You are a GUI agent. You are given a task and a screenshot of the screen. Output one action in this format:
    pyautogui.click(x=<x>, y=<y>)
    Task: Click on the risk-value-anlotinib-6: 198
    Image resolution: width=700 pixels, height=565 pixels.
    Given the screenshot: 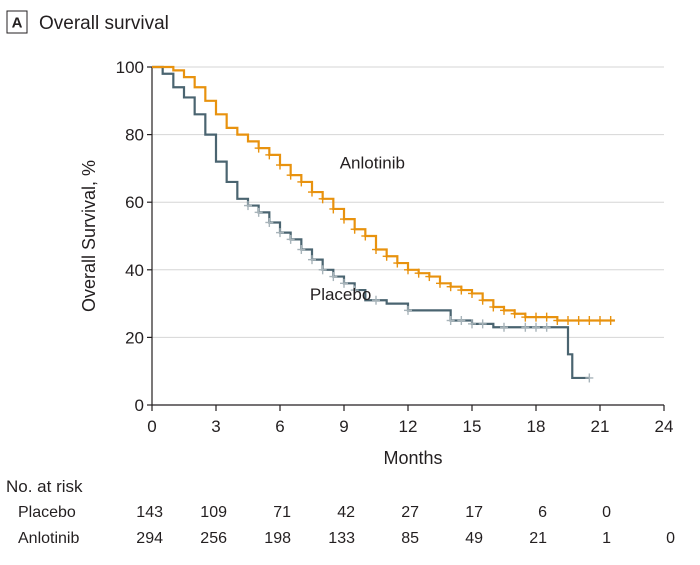 What is the action you would take?
    pyautogui.click(x=277, y=538)
    